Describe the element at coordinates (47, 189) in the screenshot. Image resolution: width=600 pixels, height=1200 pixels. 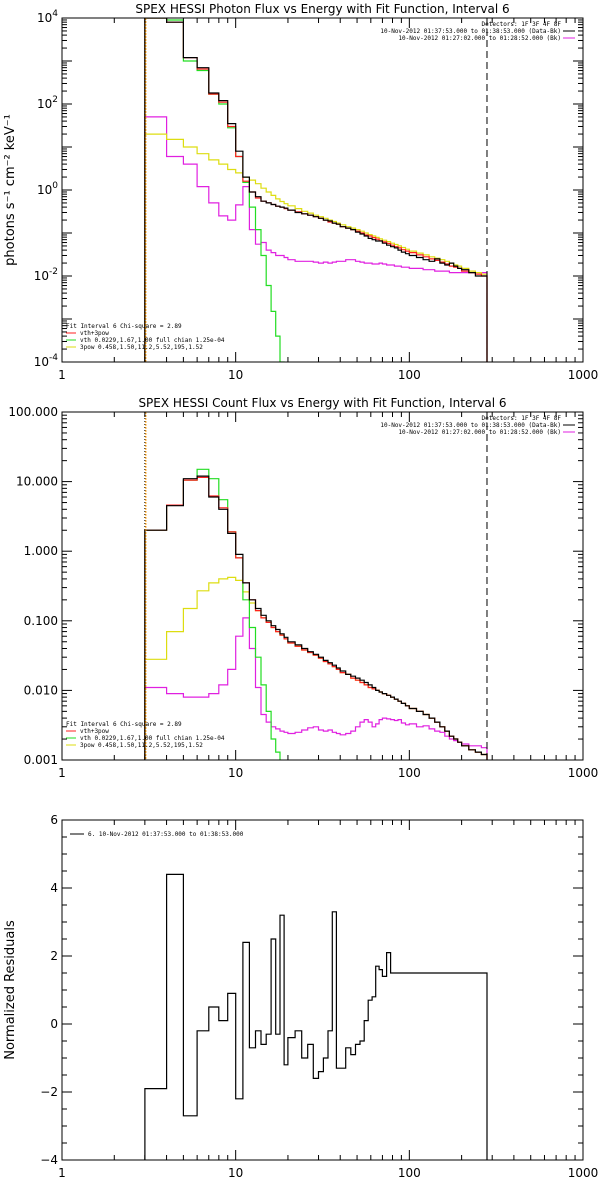
I see `y-tick-label: 10⁰` at that location.